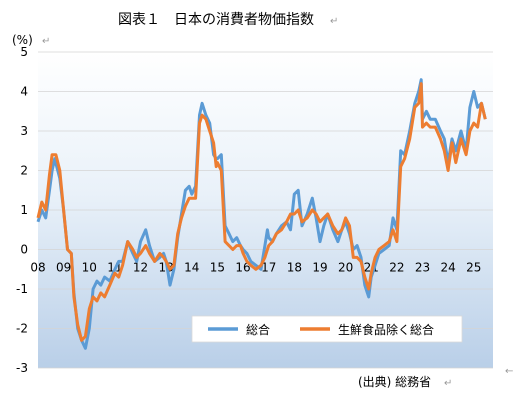  I want to click on x-tick-label: 10, so click(89, 268).